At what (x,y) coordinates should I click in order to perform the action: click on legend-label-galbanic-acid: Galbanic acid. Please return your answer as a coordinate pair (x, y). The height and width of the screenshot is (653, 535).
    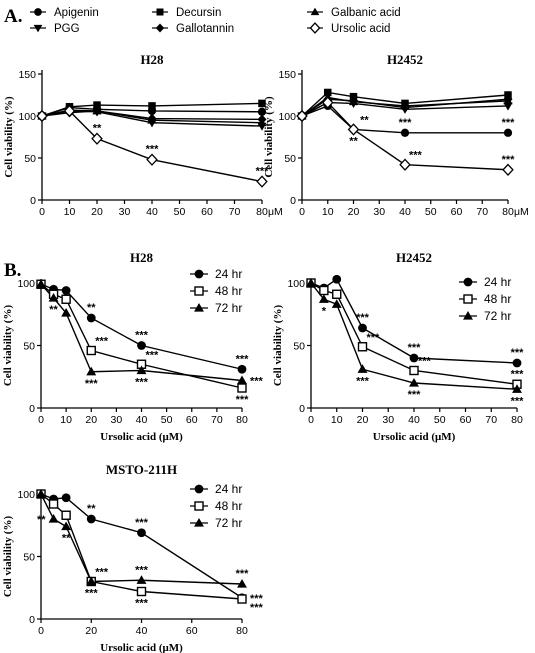
    Looking at the image, I should click on (366, 13).